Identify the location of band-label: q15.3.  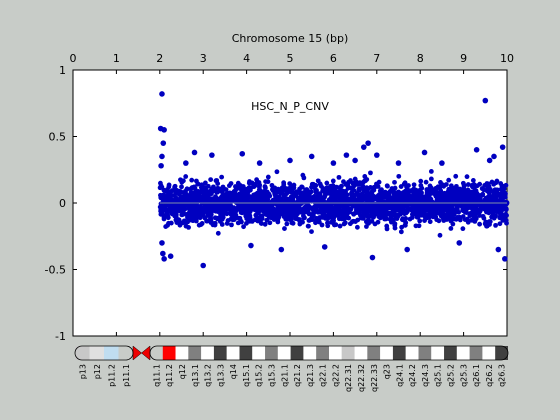
(271, 375).